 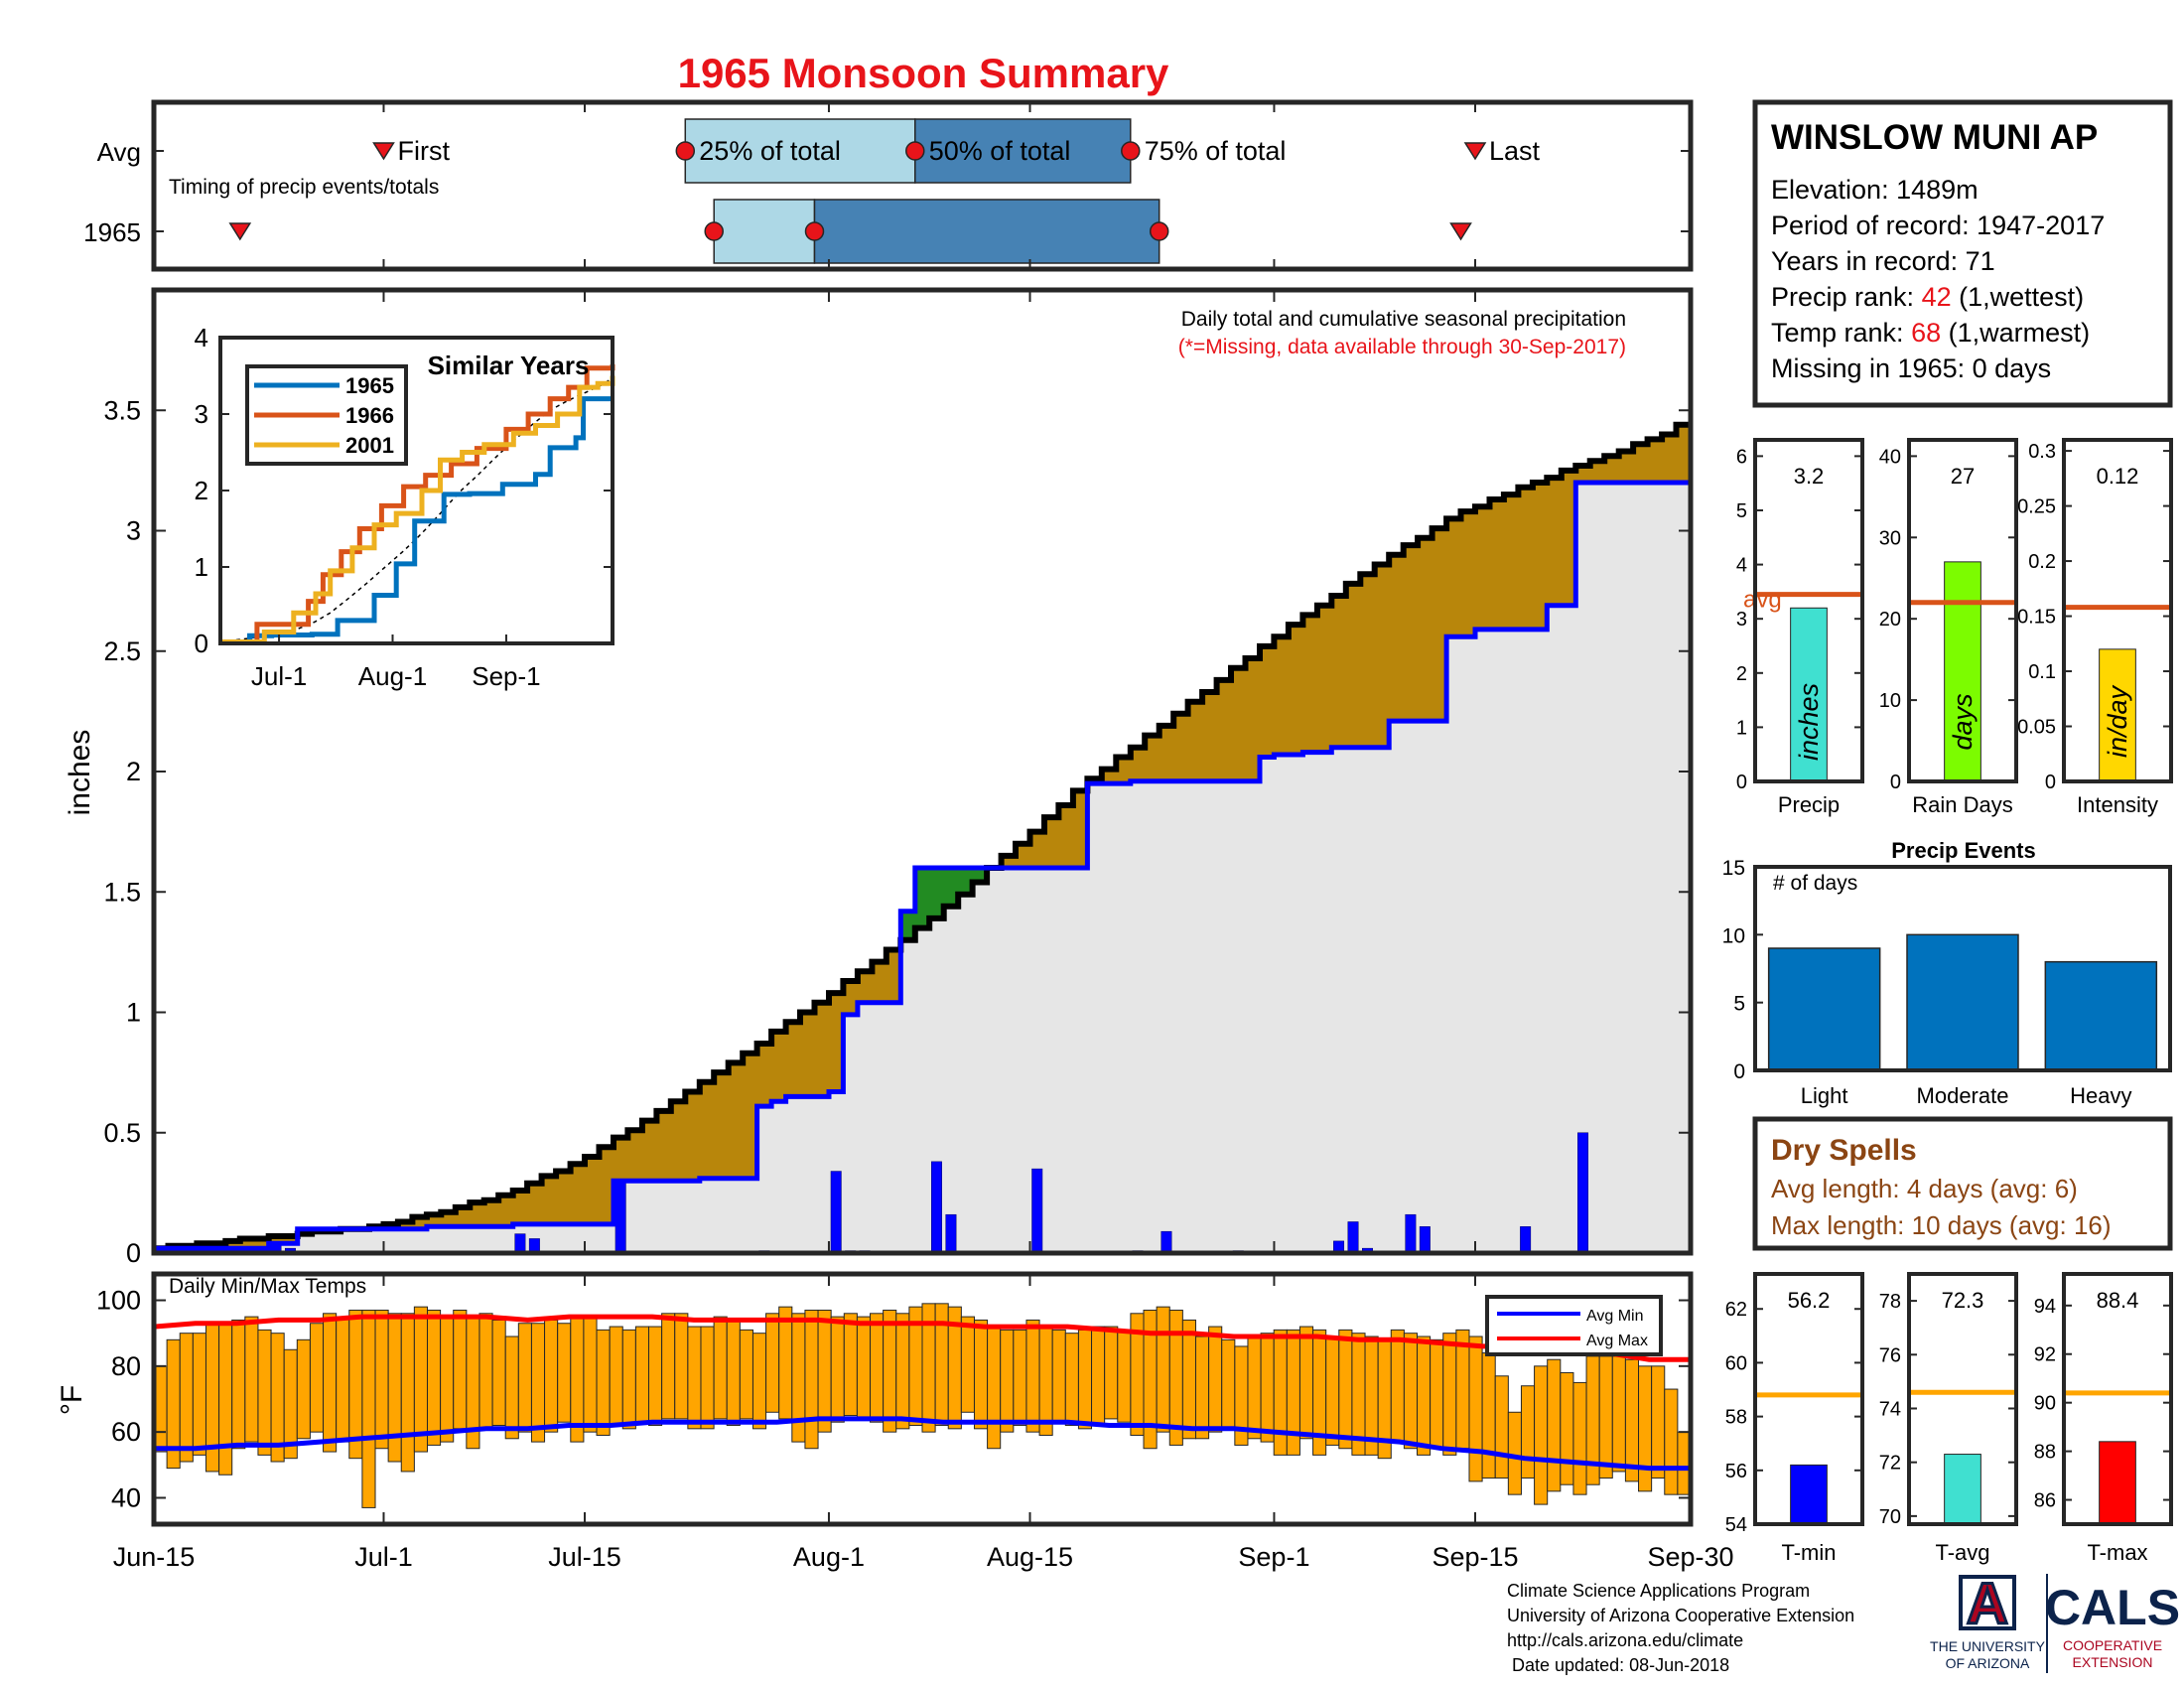 What do you see at coordinates (1460, 231) in the screenshot?
I see `timing-triangle-last` at bounding box center [1460, 231].